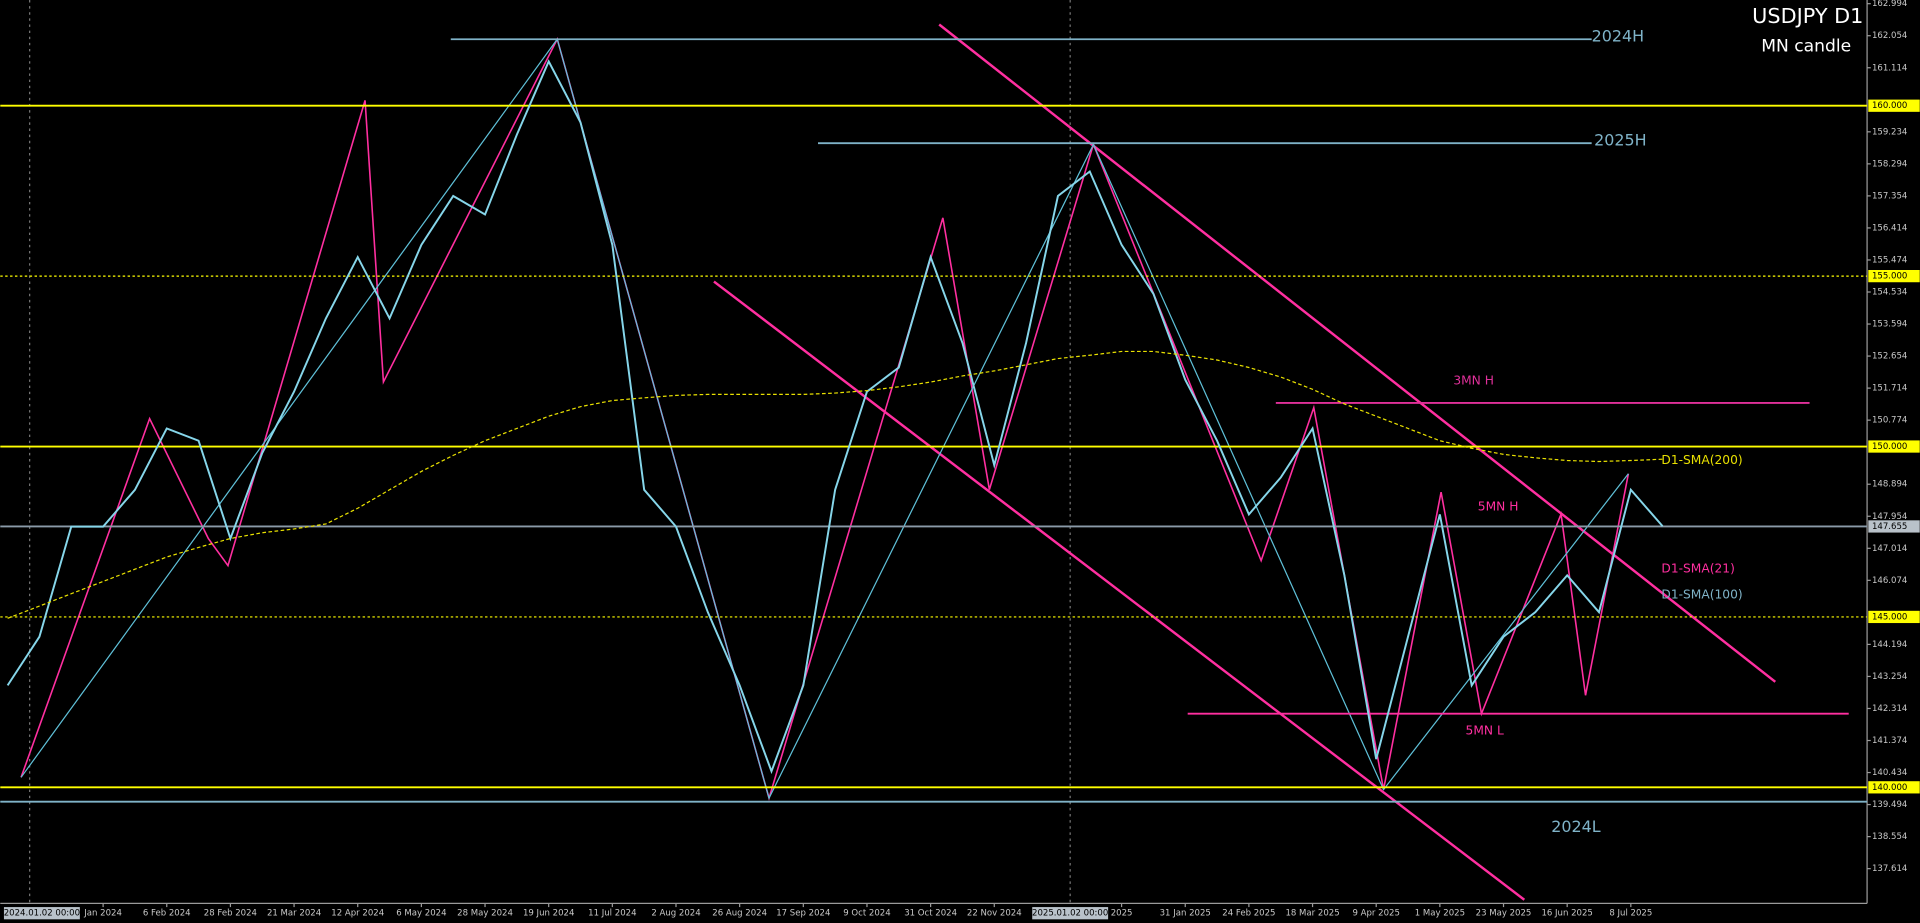 Image resolution: width=1920 pixels, height=923 pixels. What do you see at coordinates (1630, 914) in the screenshot?
I see `x-tick-label: 8 Jul 2025` at bounding box center [1630, 914].